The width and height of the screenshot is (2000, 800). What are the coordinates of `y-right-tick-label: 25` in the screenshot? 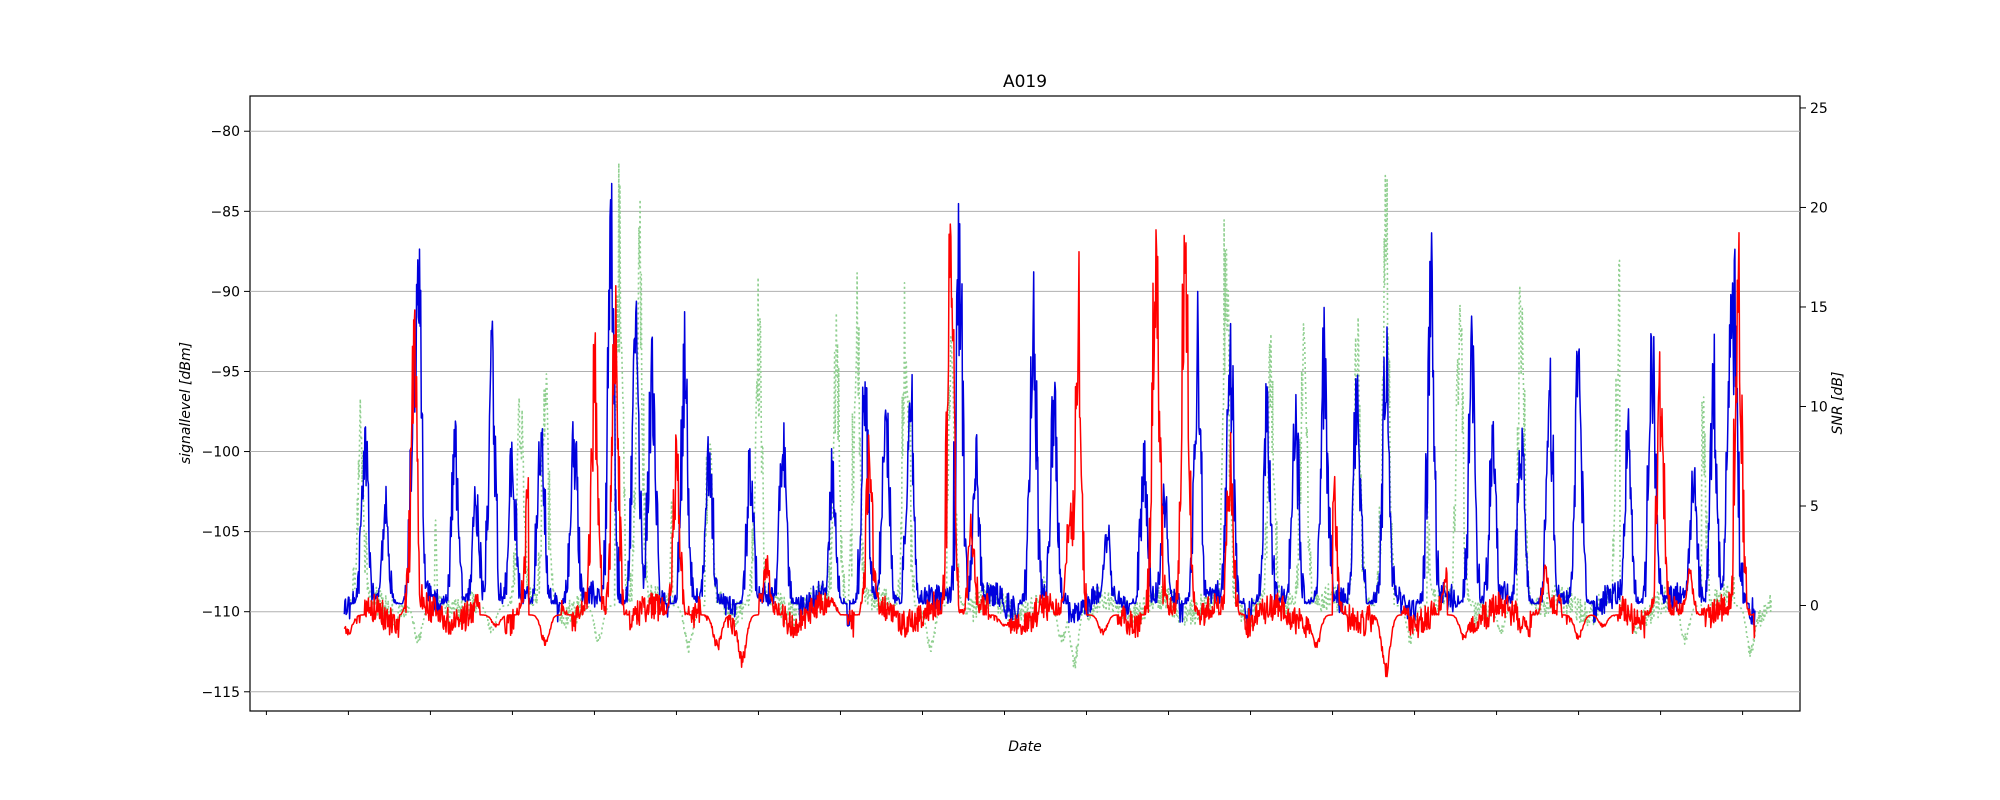 It's located at (1819, 109).